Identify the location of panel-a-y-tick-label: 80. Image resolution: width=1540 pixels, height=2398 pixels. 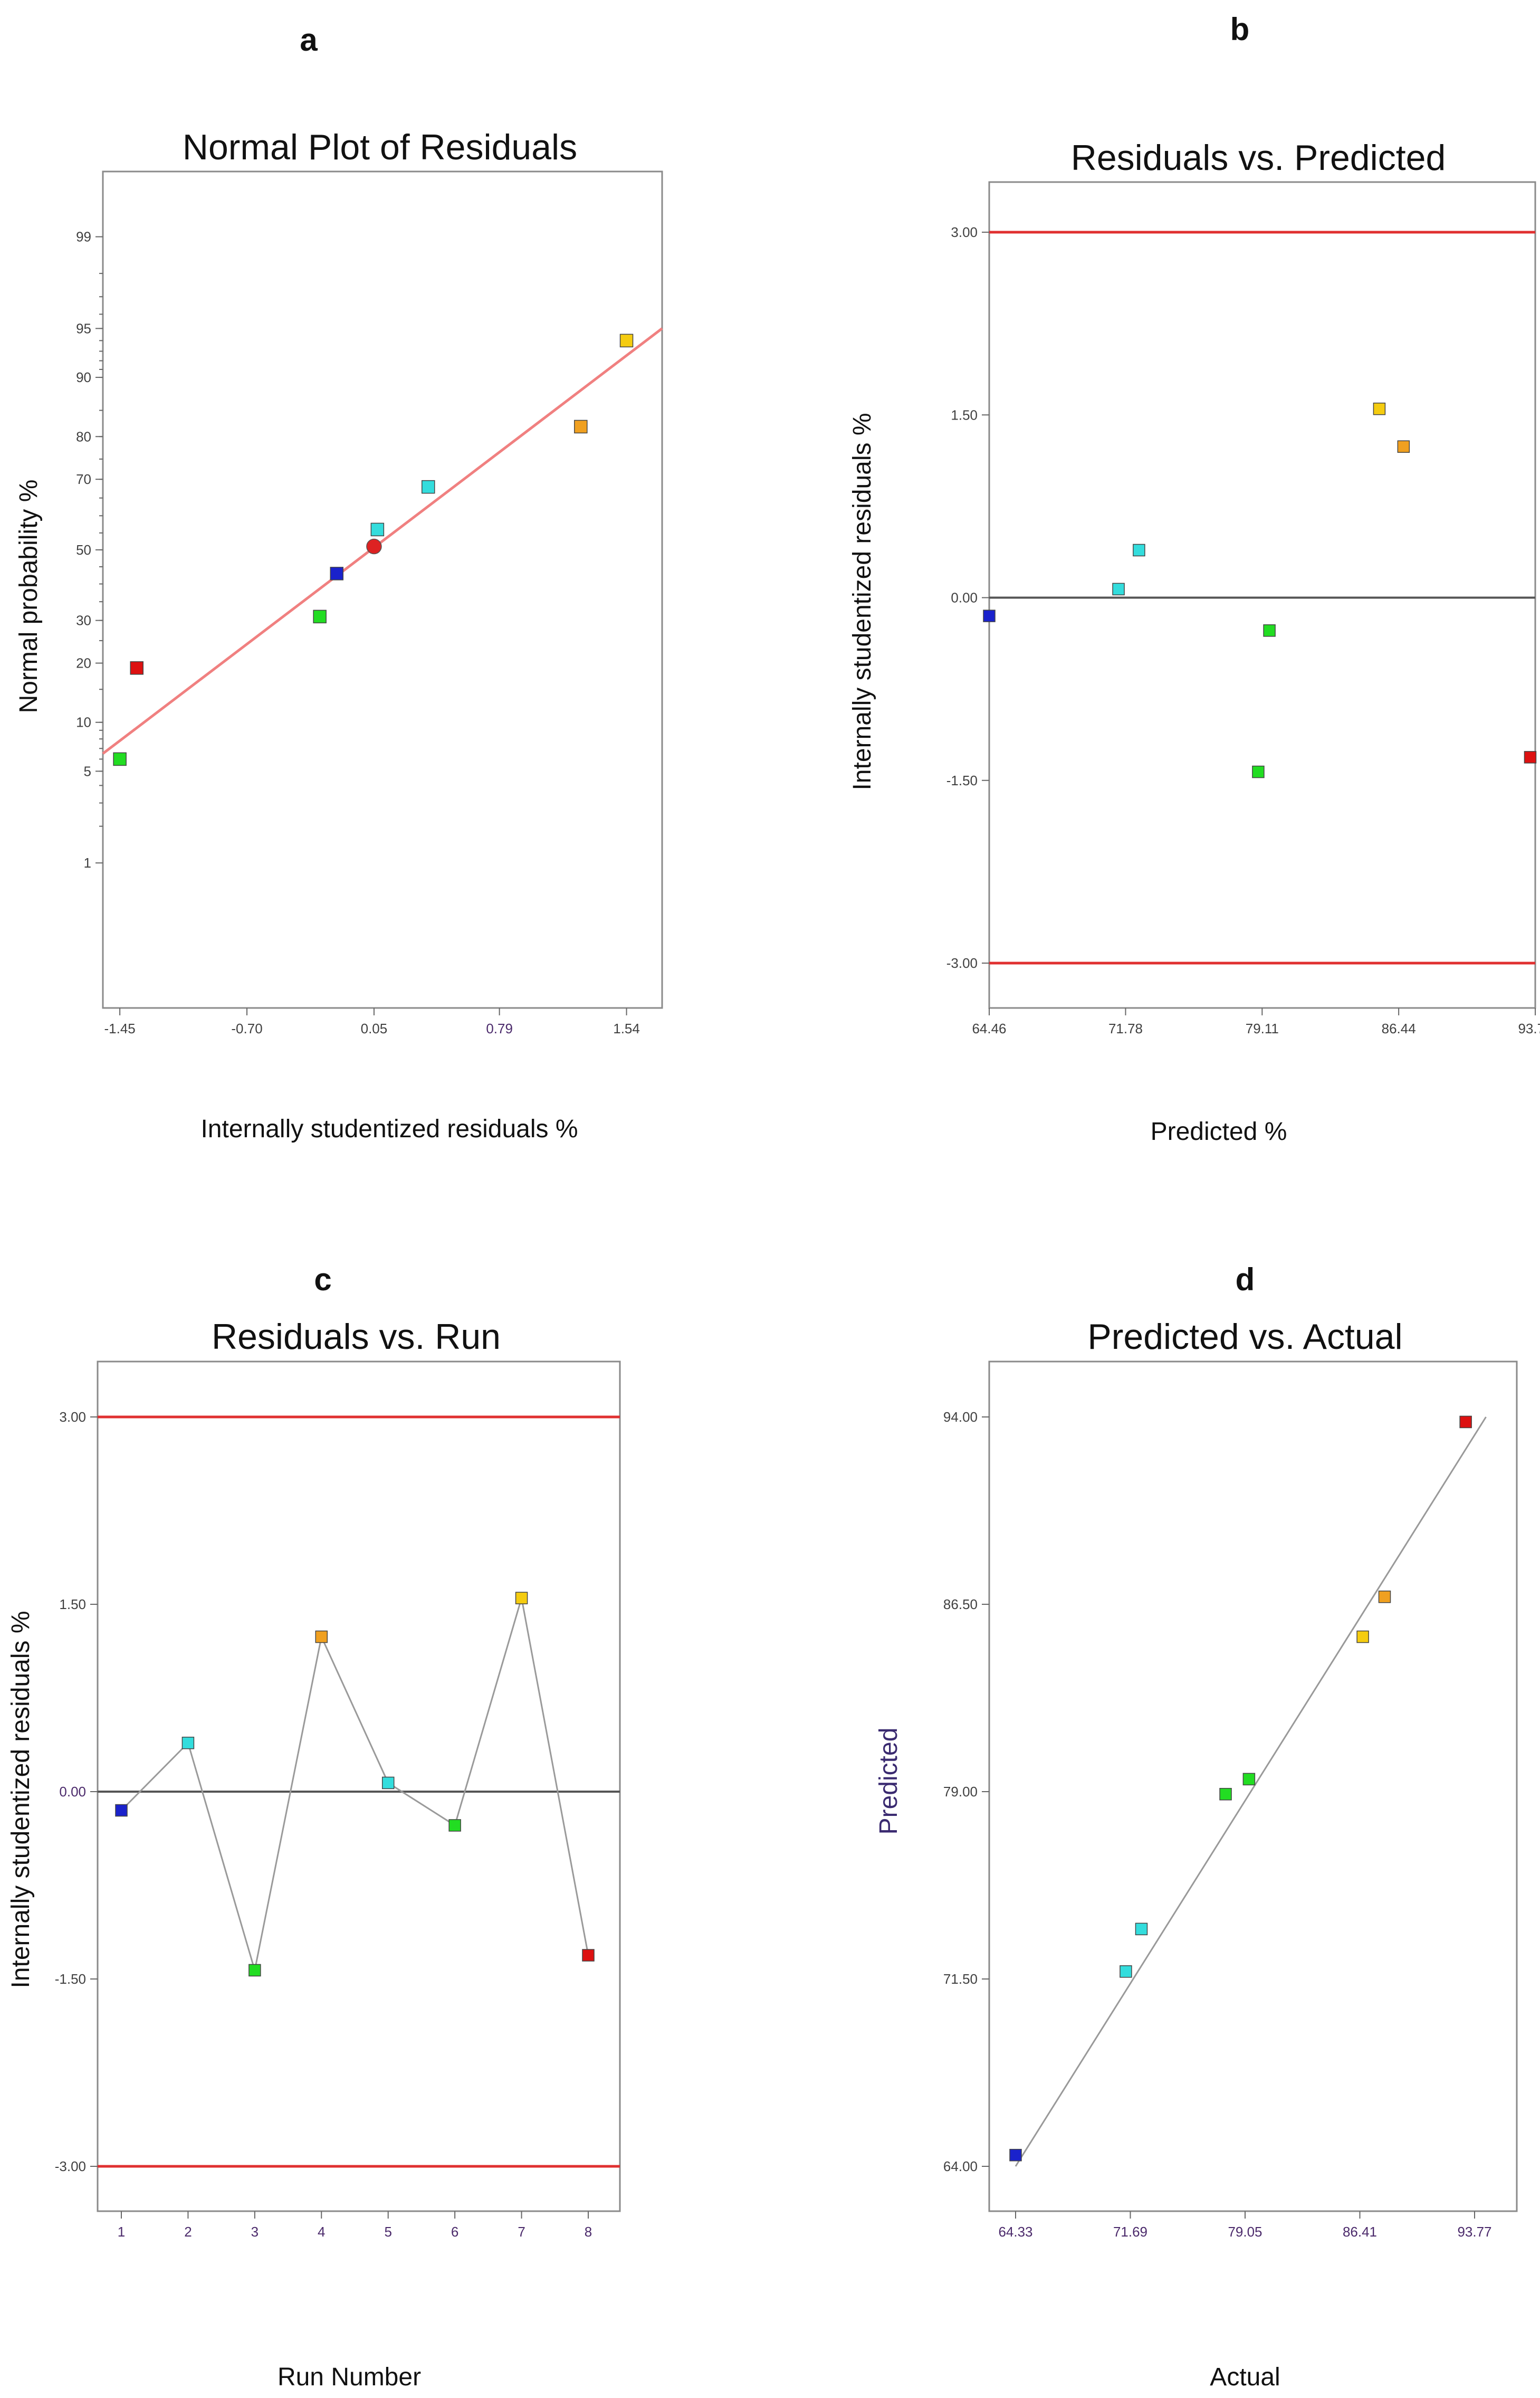
(84, 437).